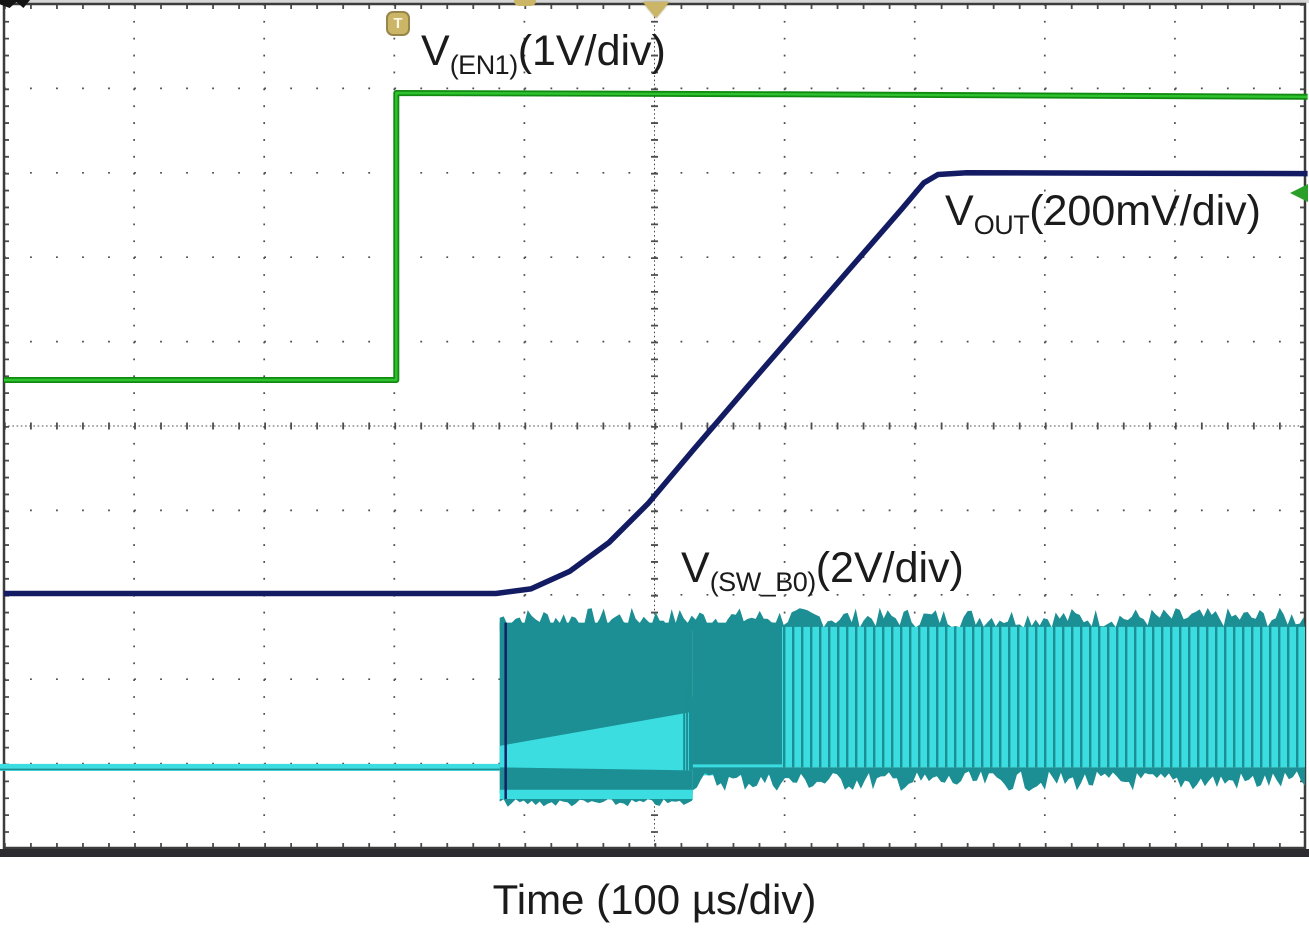  Describe the element at coordinates (959, 211) in the screenshot. I see `trace-label-vout-symbol: V` at that location.